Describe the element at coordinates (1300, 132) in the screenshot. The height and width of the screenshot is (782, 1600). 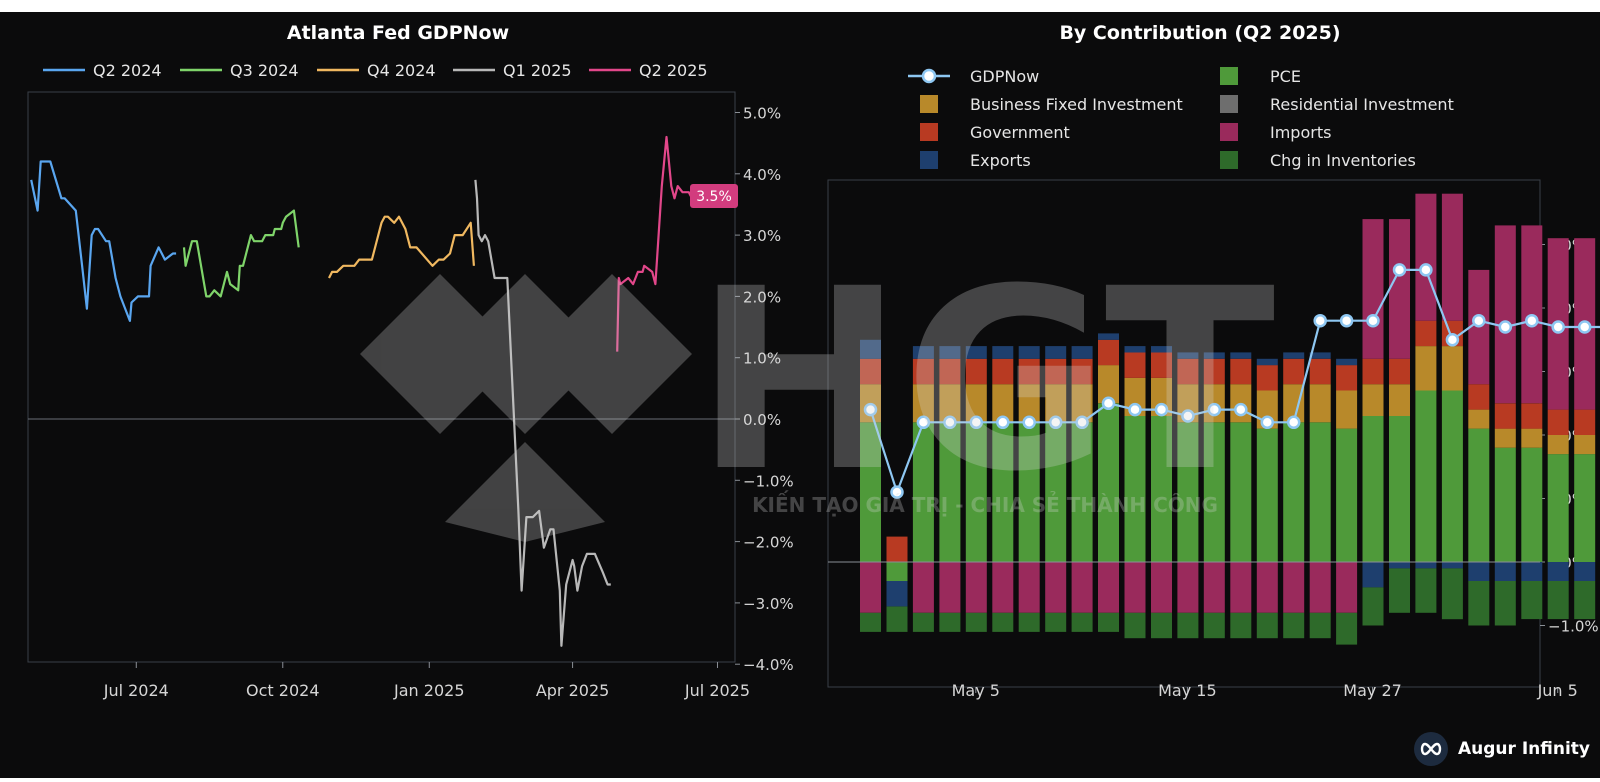
I see `legend-label-5: Imports` at that location.